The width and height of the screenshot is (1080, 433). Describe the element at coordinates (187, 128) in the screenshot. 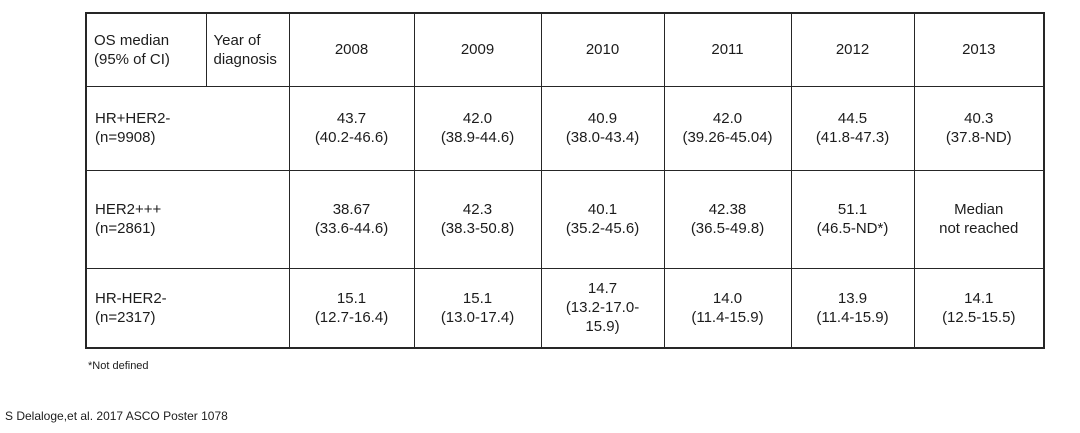

I see `row-label-cell: HR+HER2- (n=9908)` at that location.